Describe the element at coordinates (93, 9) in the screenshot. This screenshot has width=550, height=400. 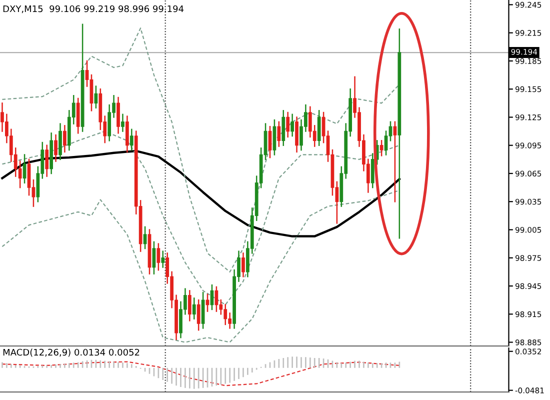
I see `text: DXY,M15 99.106 99.219 98.996 99.194` at that location.